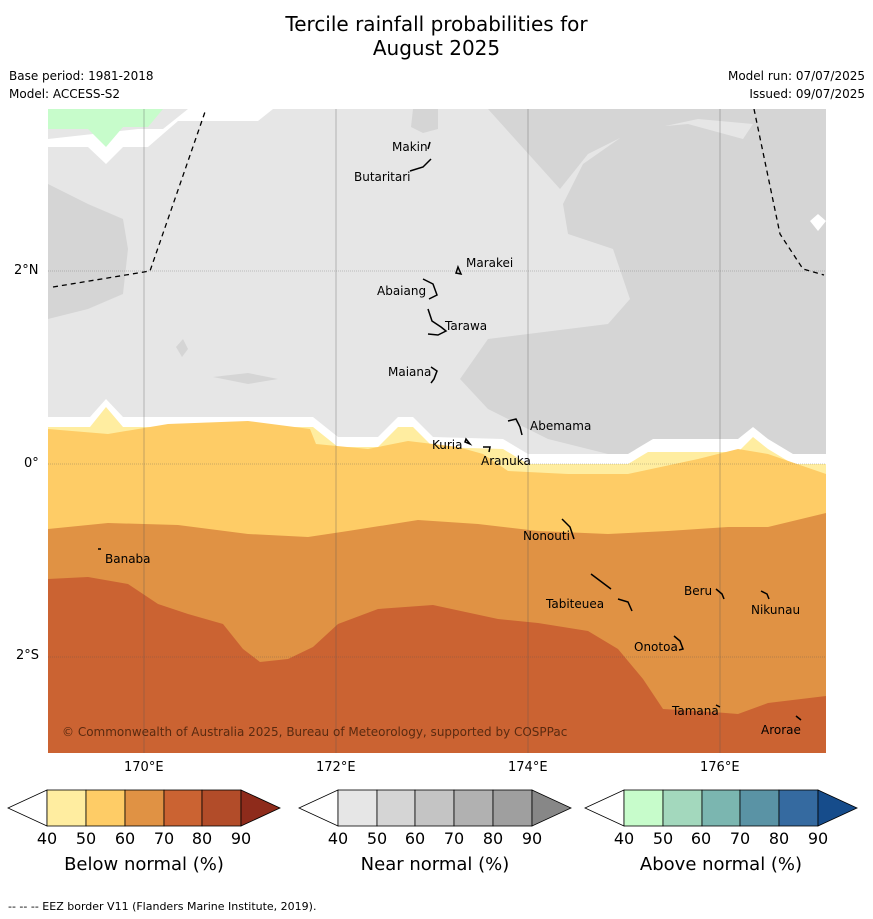 This screenshot has height=919, width=873. What do you see at coordinates (721, 864) in the screenshot?
I see `colorbar-above-label: Above normal (%)` at bounding box center [721, 864].